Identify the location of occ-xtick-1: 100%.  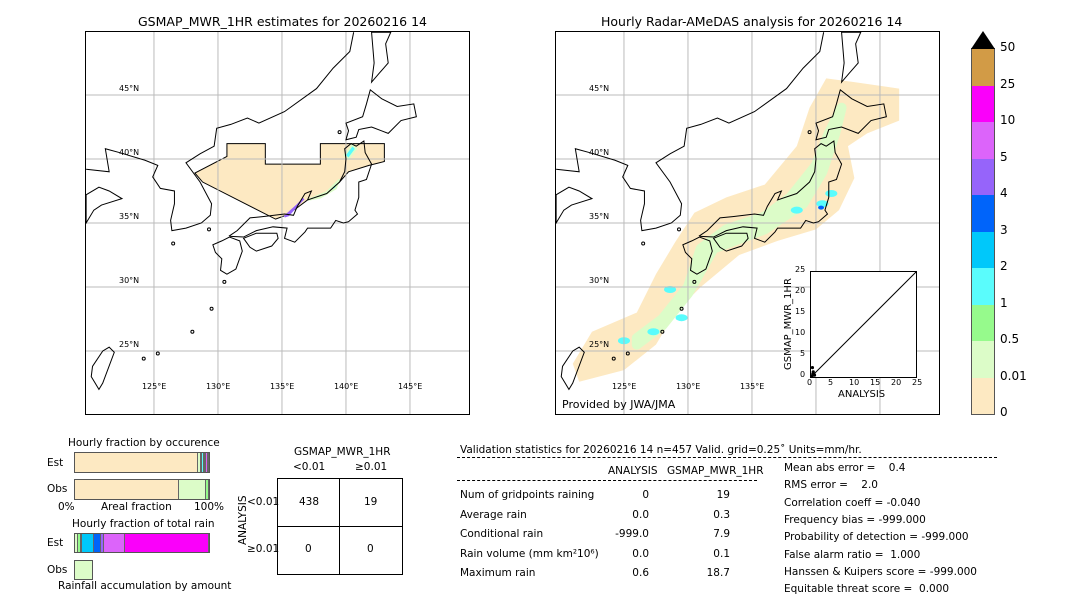
(209, 507).